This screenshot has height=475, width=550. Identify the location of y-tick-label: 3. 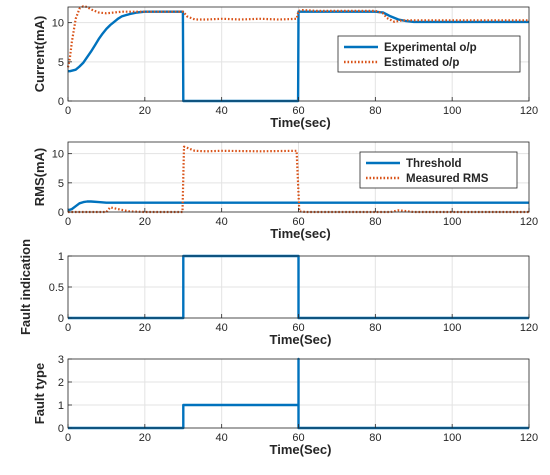
(61, 360).